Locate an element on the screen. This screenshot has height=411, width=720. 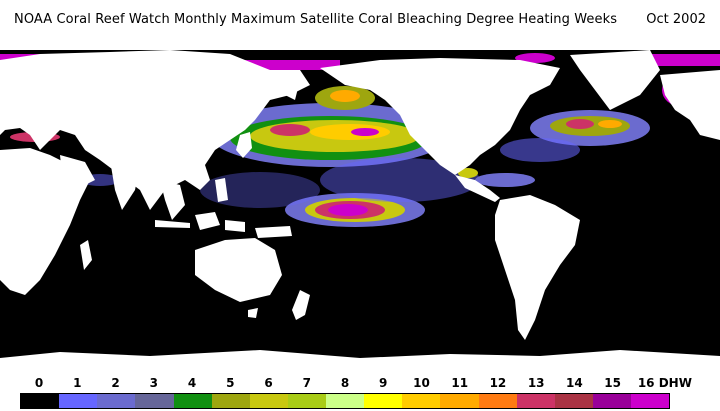
legend-label-5: 5 is located at coordinates (230, 383).